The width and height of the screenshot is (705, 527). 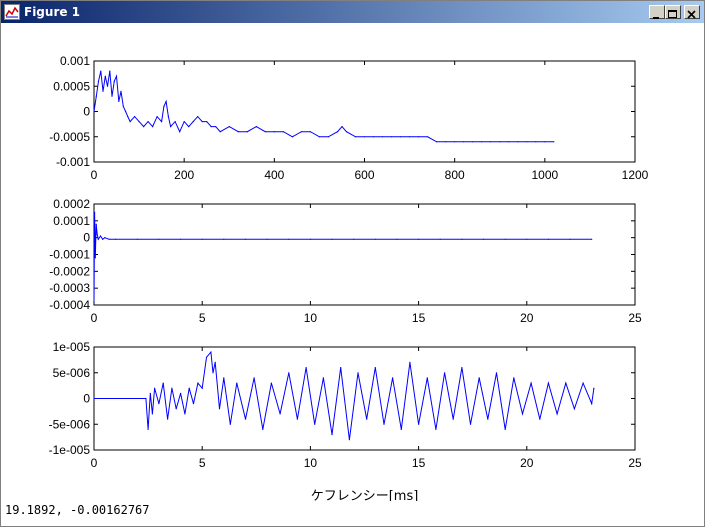 What do you see at coordinates (692, 12) in the screenshot?
I see `close-button` at bounding box center [692, 12].